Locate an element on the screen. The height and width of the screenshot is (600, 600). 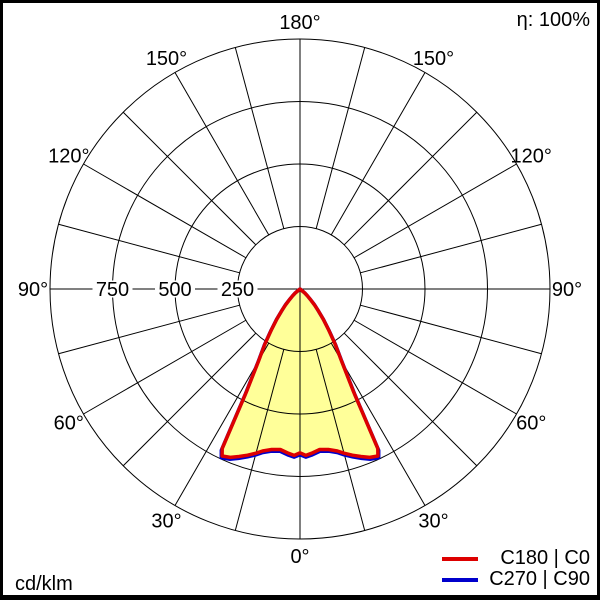
radial-tick-label: 500 is located at coordinates (174, 290).